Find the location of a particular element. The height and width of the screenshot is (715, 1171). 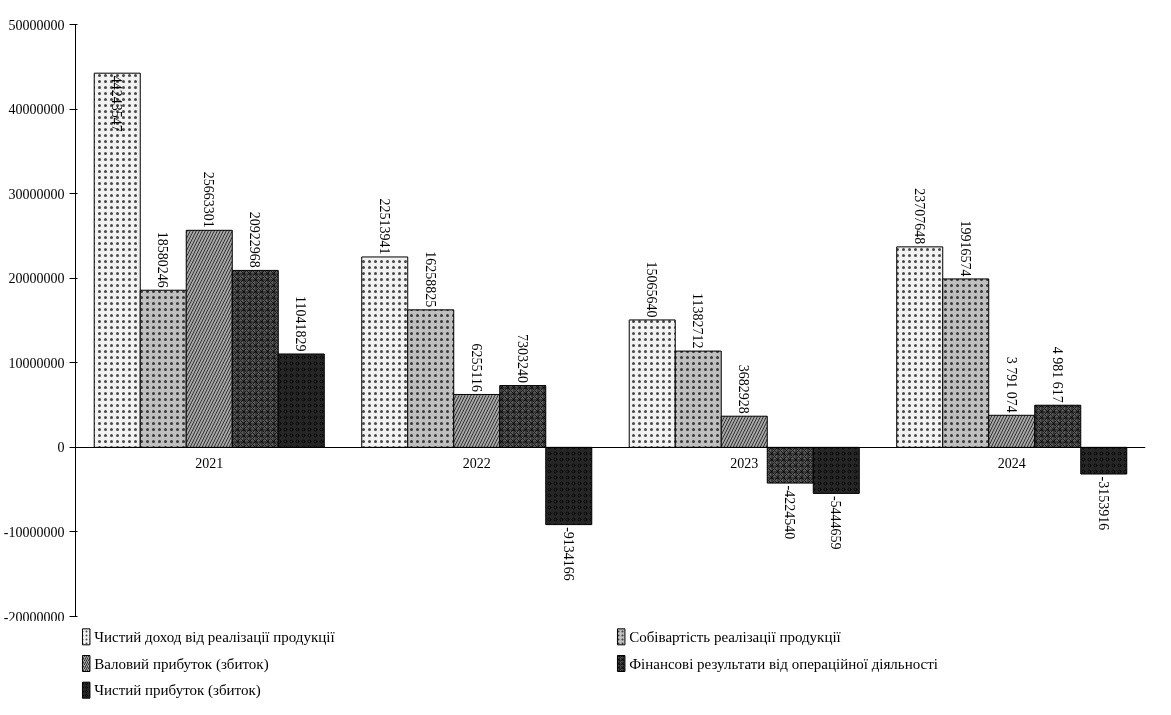

data-label: -4224540 is located at coordinates (790, 512).